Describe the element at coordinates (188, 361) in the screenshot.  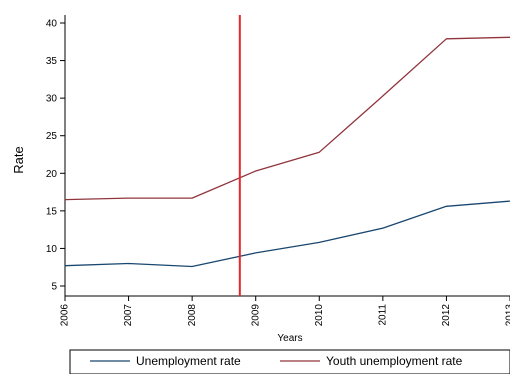
I see `legend-label: Unemployment rate` at that location.